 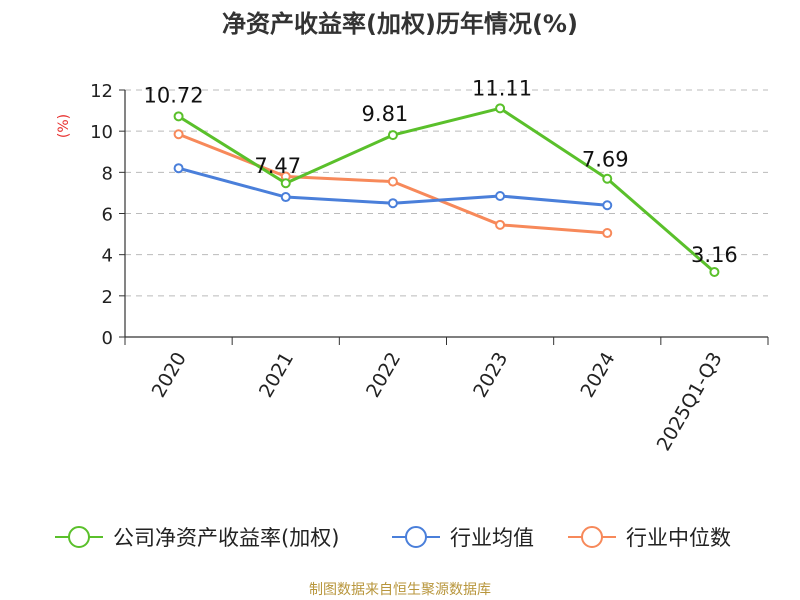 I want to click on data-label: 7.47, so click(x=277, y=166).